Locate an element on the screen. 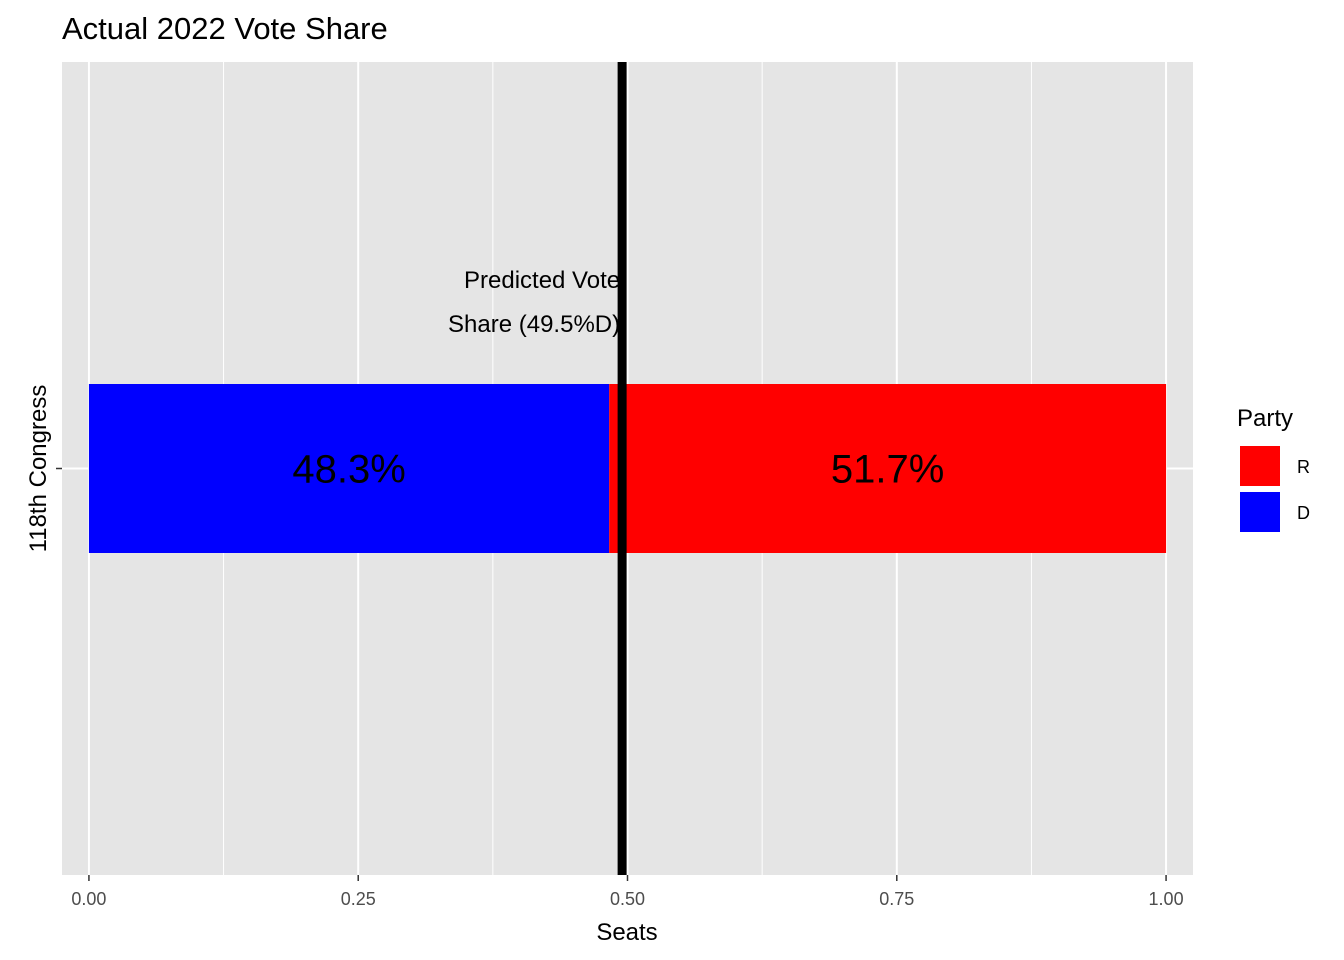 The image size is (1344, 960). legend-key-r is located at coordinates (1260, 466).